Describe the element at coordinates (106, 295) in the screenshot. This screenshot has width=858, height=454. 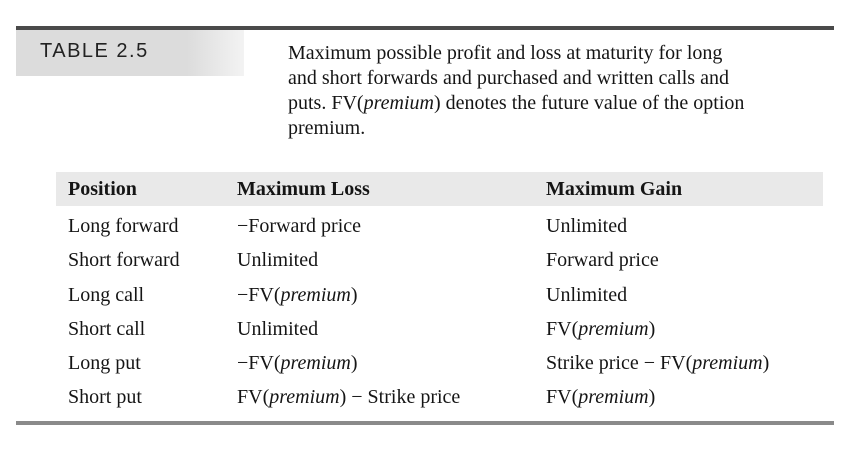
I see `cell-position: Long call` at that location.